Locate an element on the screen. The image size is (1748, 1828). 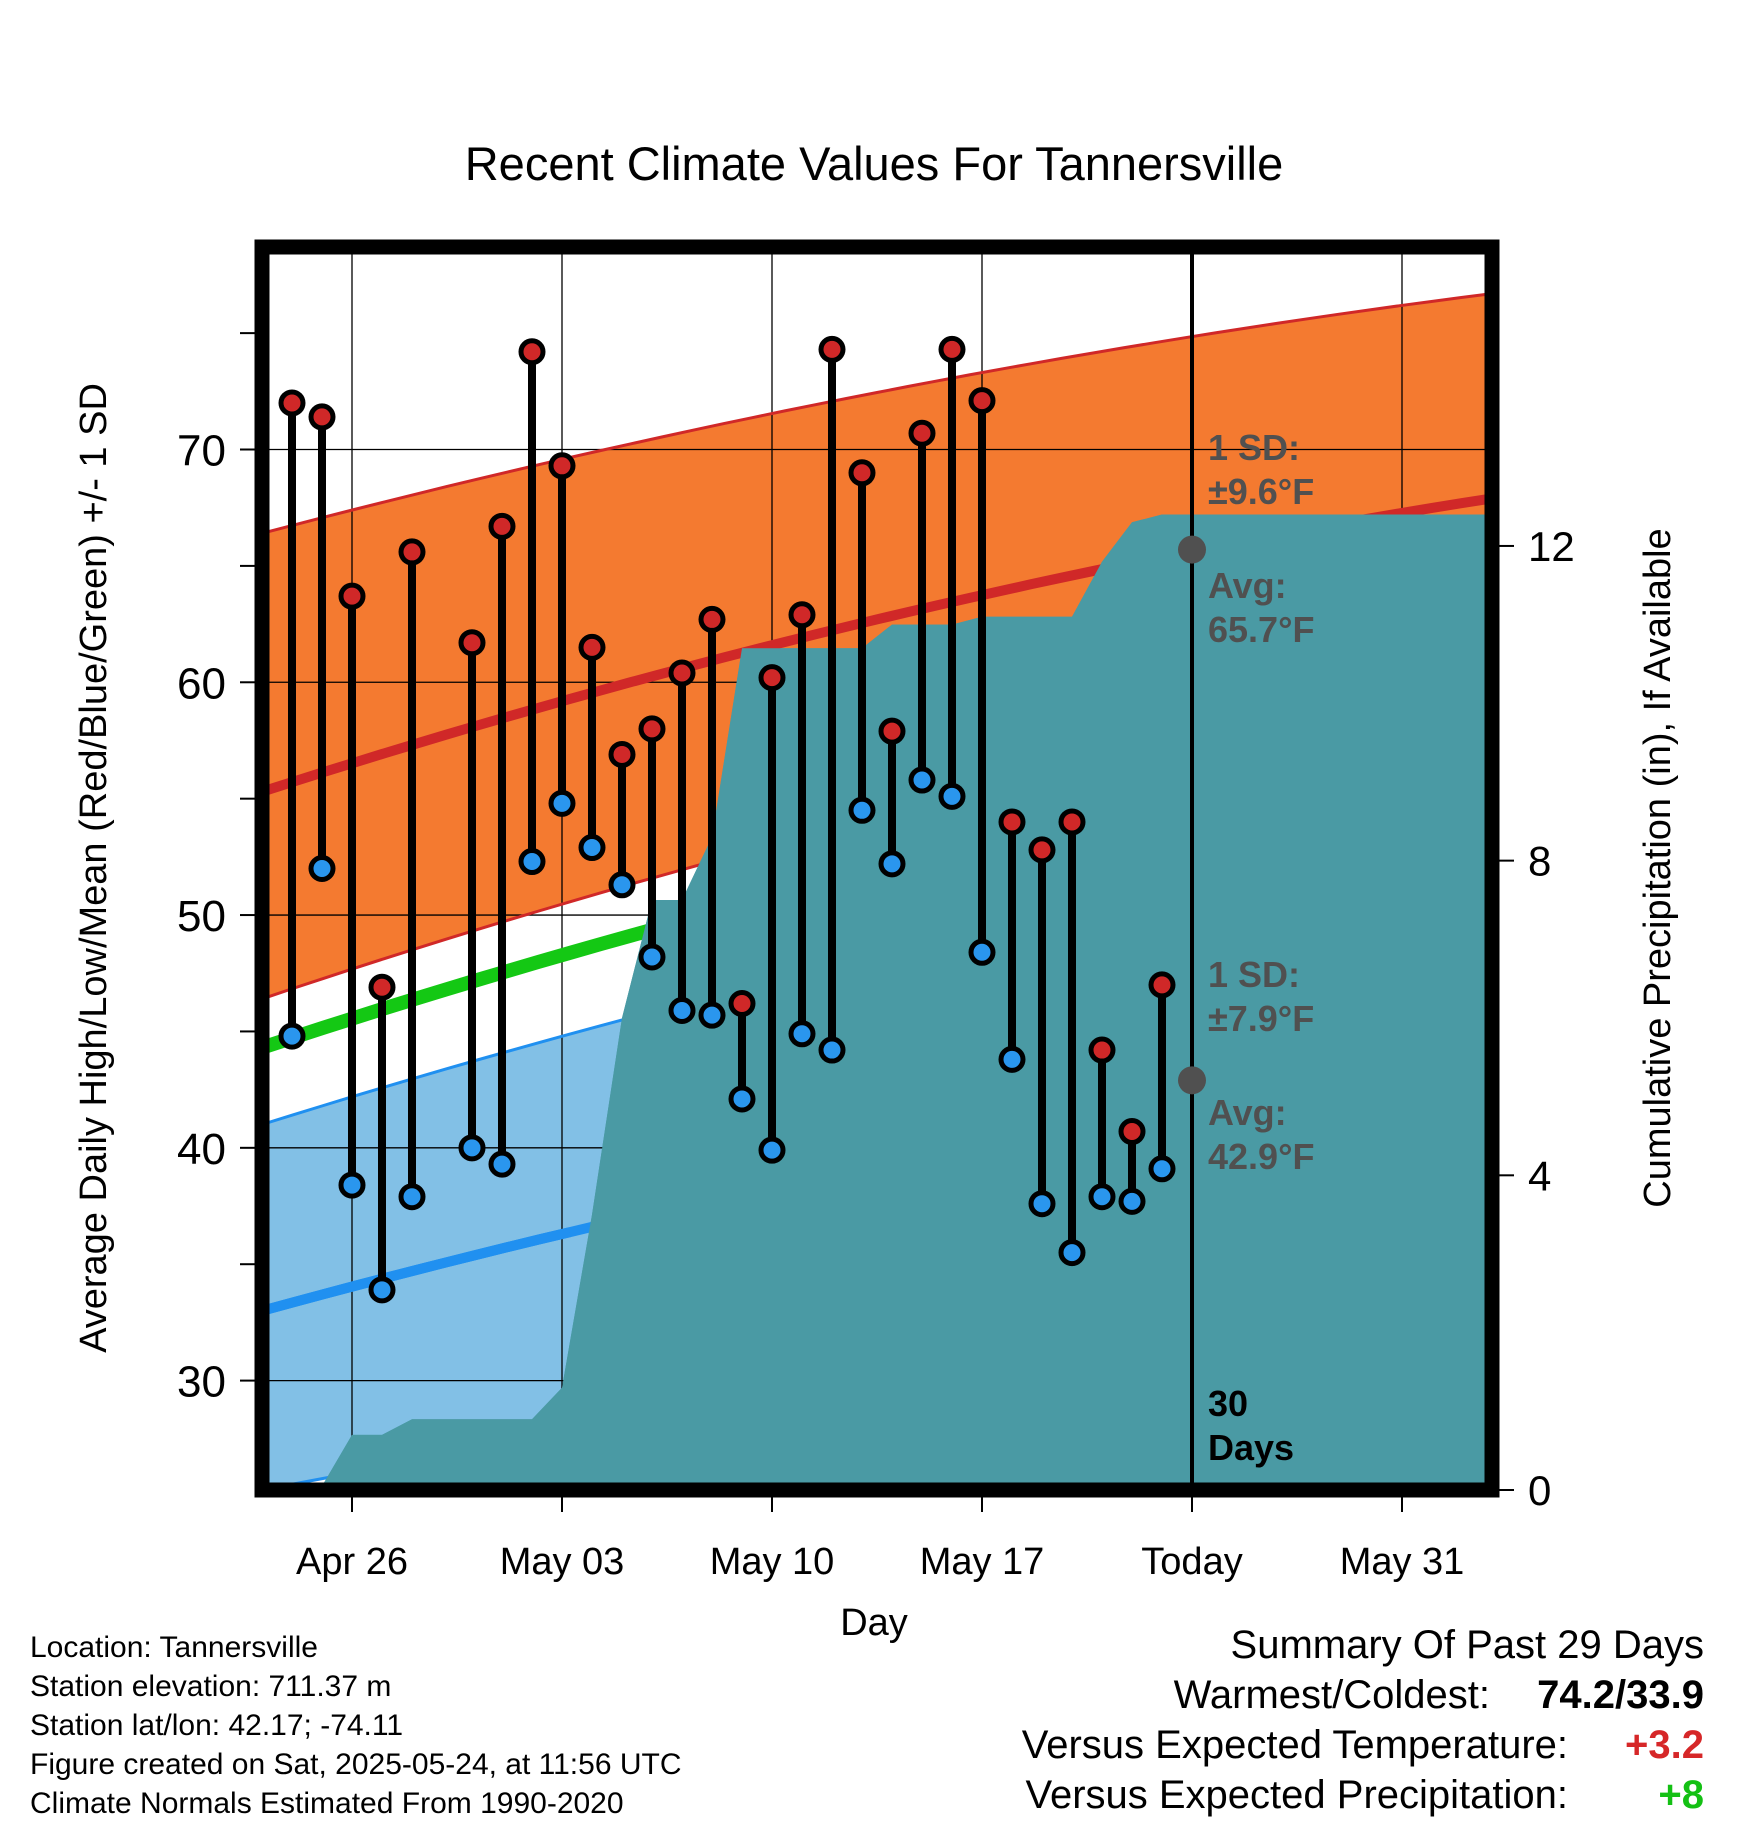
temp-anomaly-value: +3.2 is located at coordinates (1664, 1745).